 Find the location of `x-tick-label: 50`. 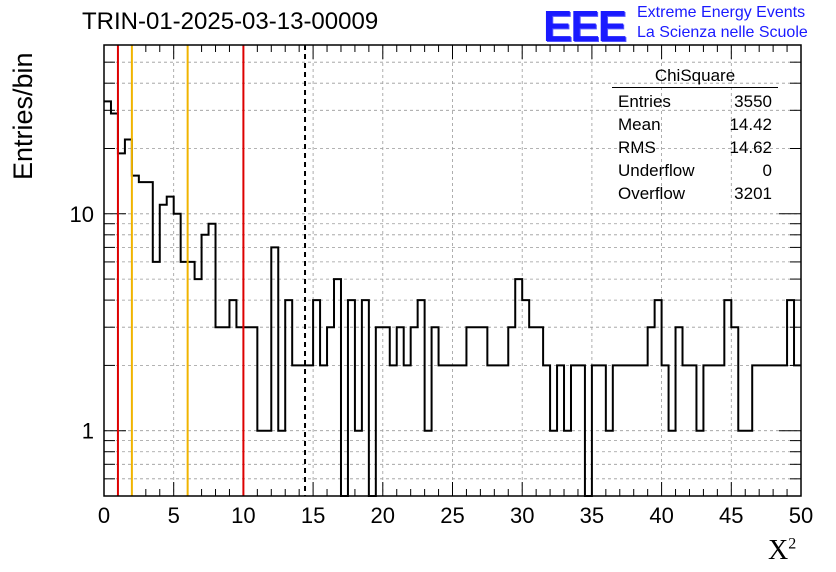

x-tick-label: 50 is located at coordinates (801, 515).